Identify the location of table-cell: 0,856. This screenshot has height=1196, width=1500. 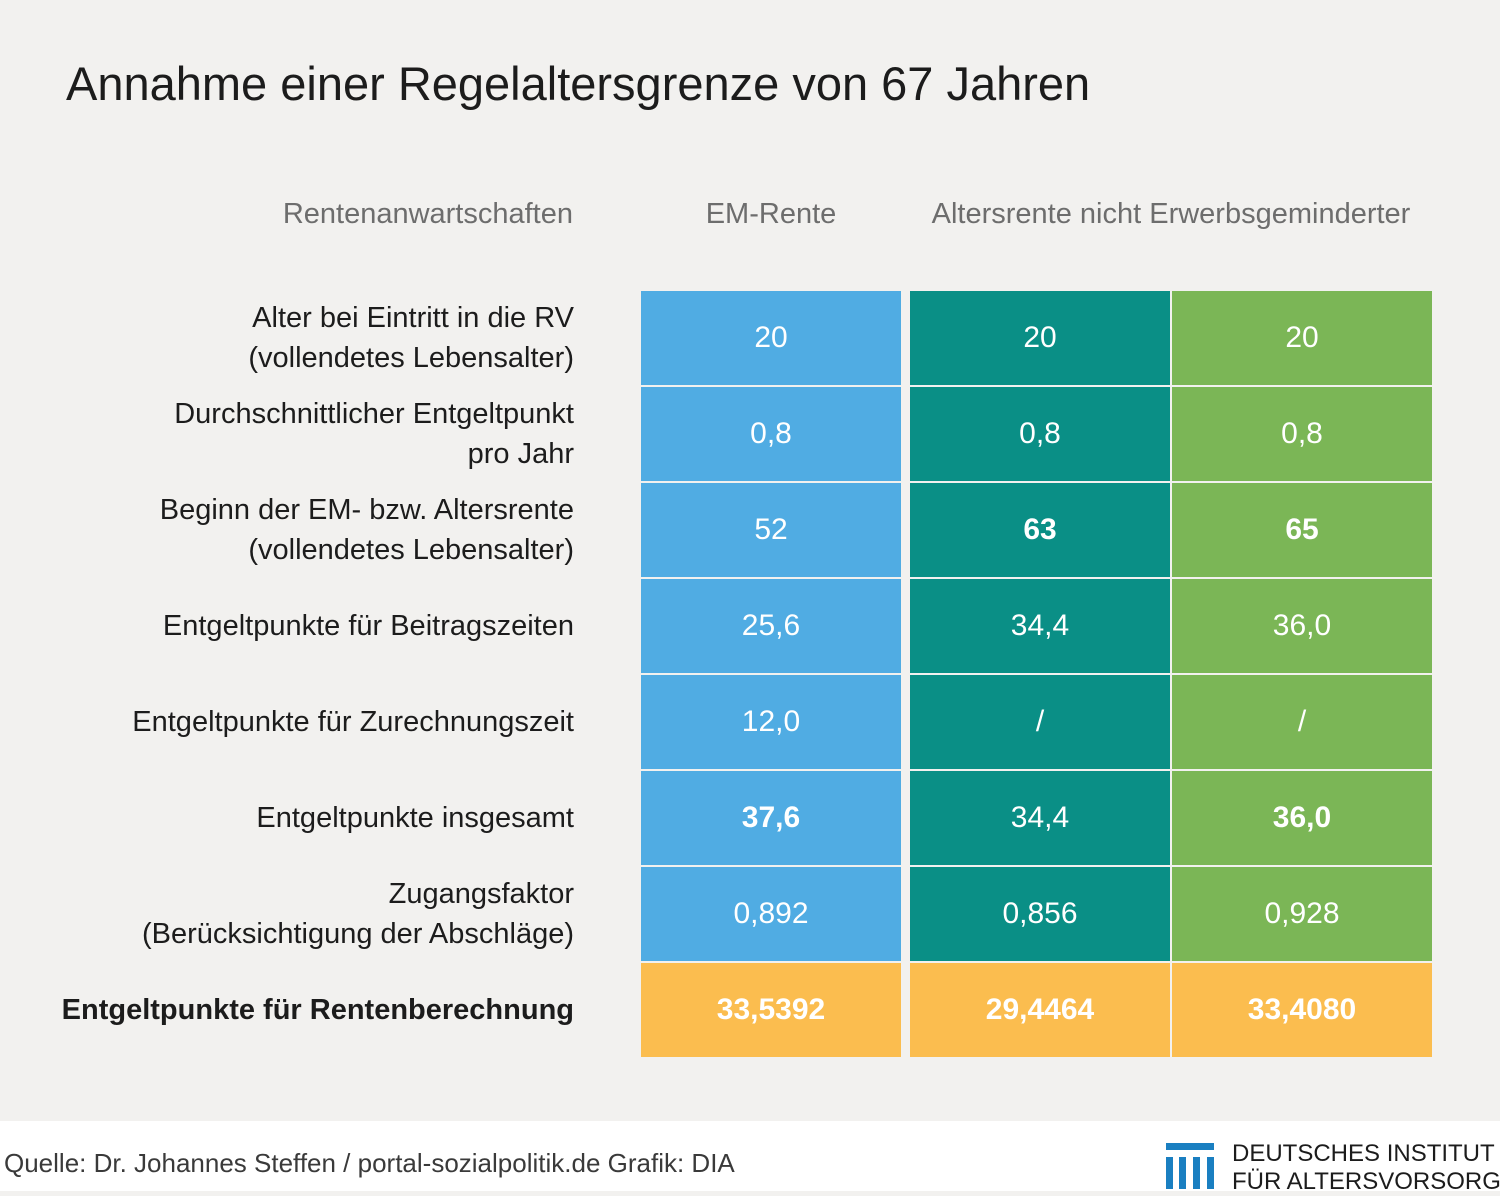
(1040, 914).